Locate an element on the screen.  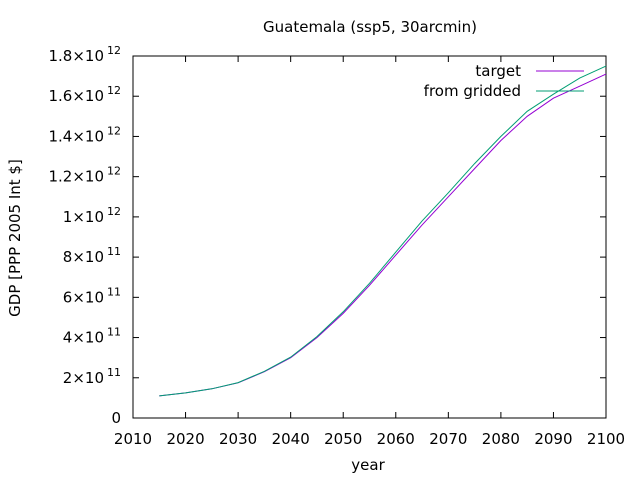
y-tick-label: 1.2×10 12 is located at coordinates (84, 175).